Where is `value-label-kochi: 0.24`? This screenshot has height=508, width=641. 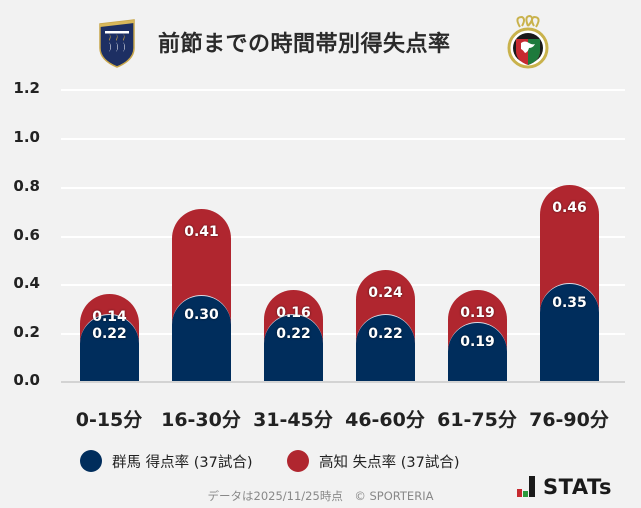
value-label-kochi: 0.24 is located at coordinates (385, 293).